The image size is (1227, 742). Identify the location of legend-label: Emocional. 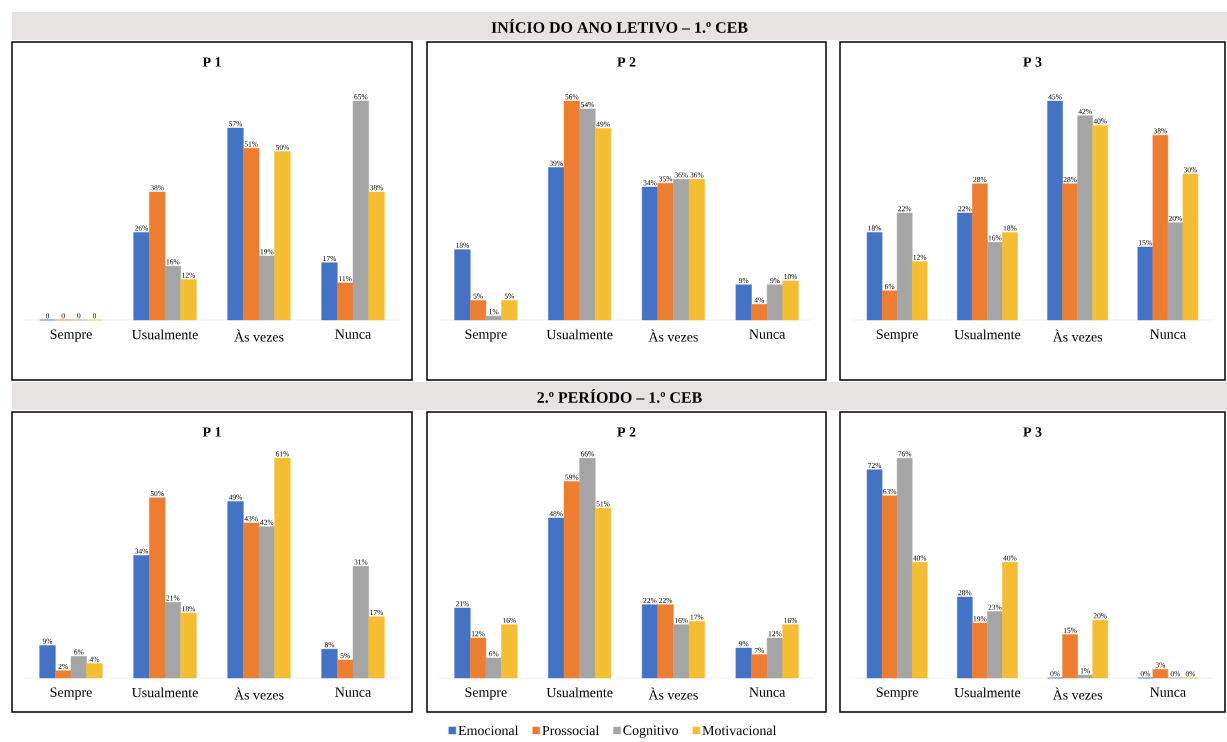
(488, 730).